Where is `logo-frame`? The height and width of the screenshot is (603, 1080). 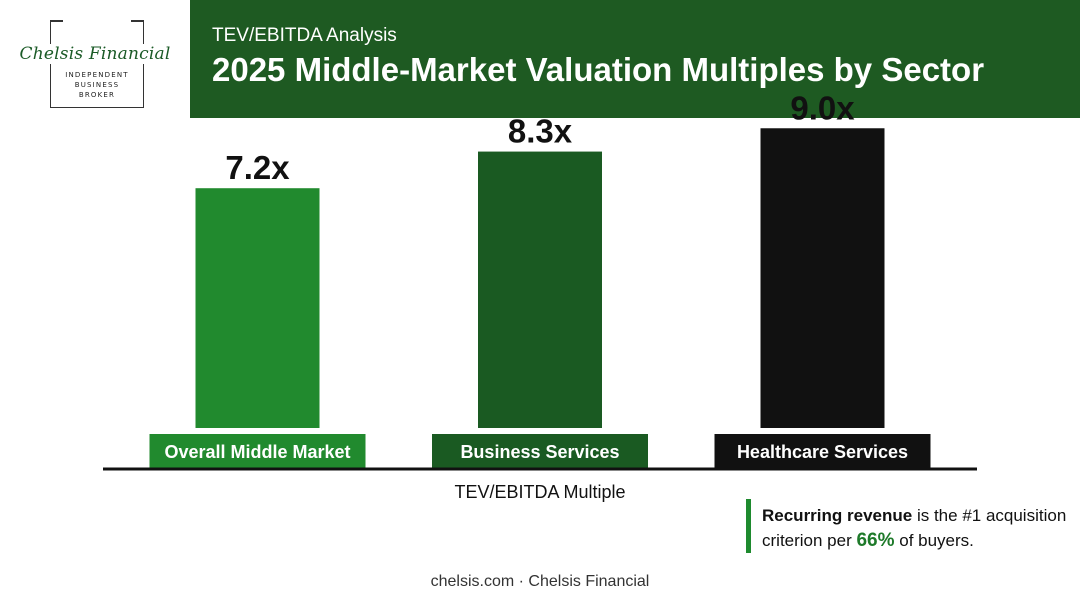 logo-frame is located at coordinates (97, 64).